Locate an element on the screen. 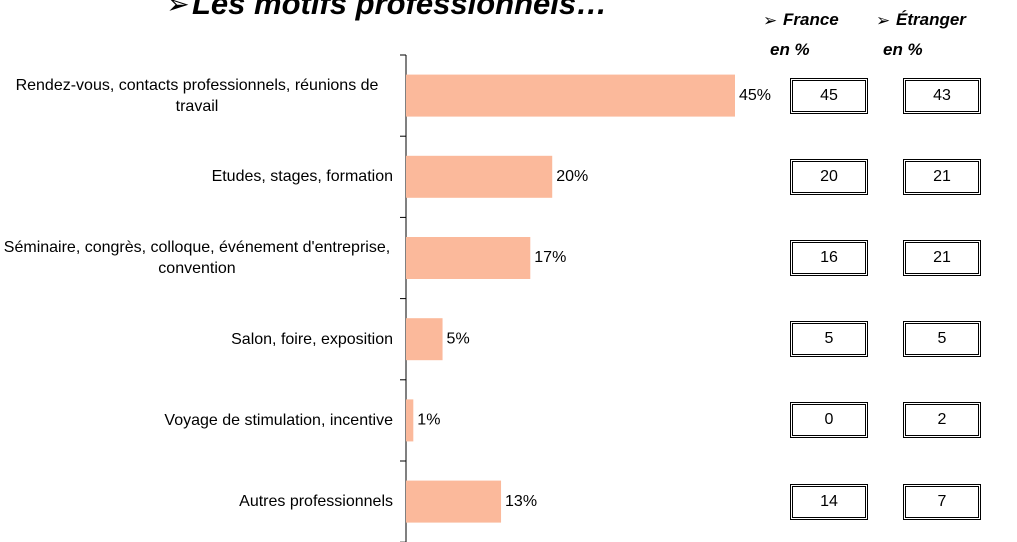 The height and width of the screenshot is (542, 1017). category-text: Salon, foire, exposition is located at coordinates (312, 339).